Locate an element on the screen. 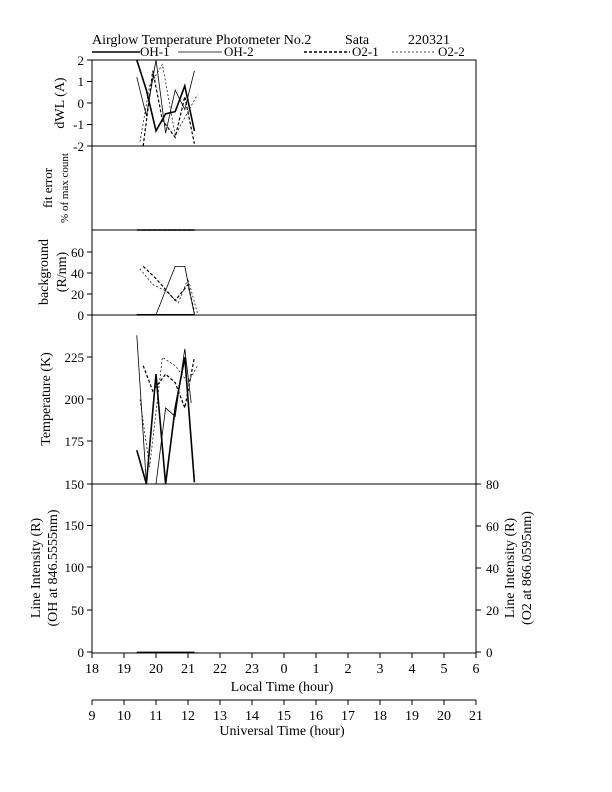 This screenshot has height=792, width=612. legend-label-o21: O2-1 is located at coordinates (365, 51).